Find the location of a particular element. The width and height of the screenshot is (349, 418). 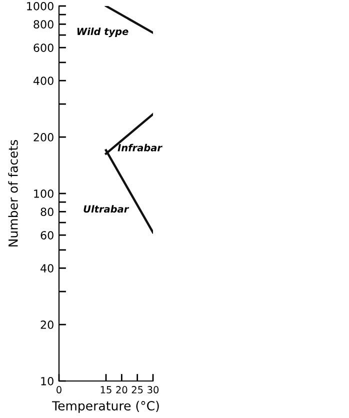

y-axis-title: Number of facets is located at coordinates (13, 193).